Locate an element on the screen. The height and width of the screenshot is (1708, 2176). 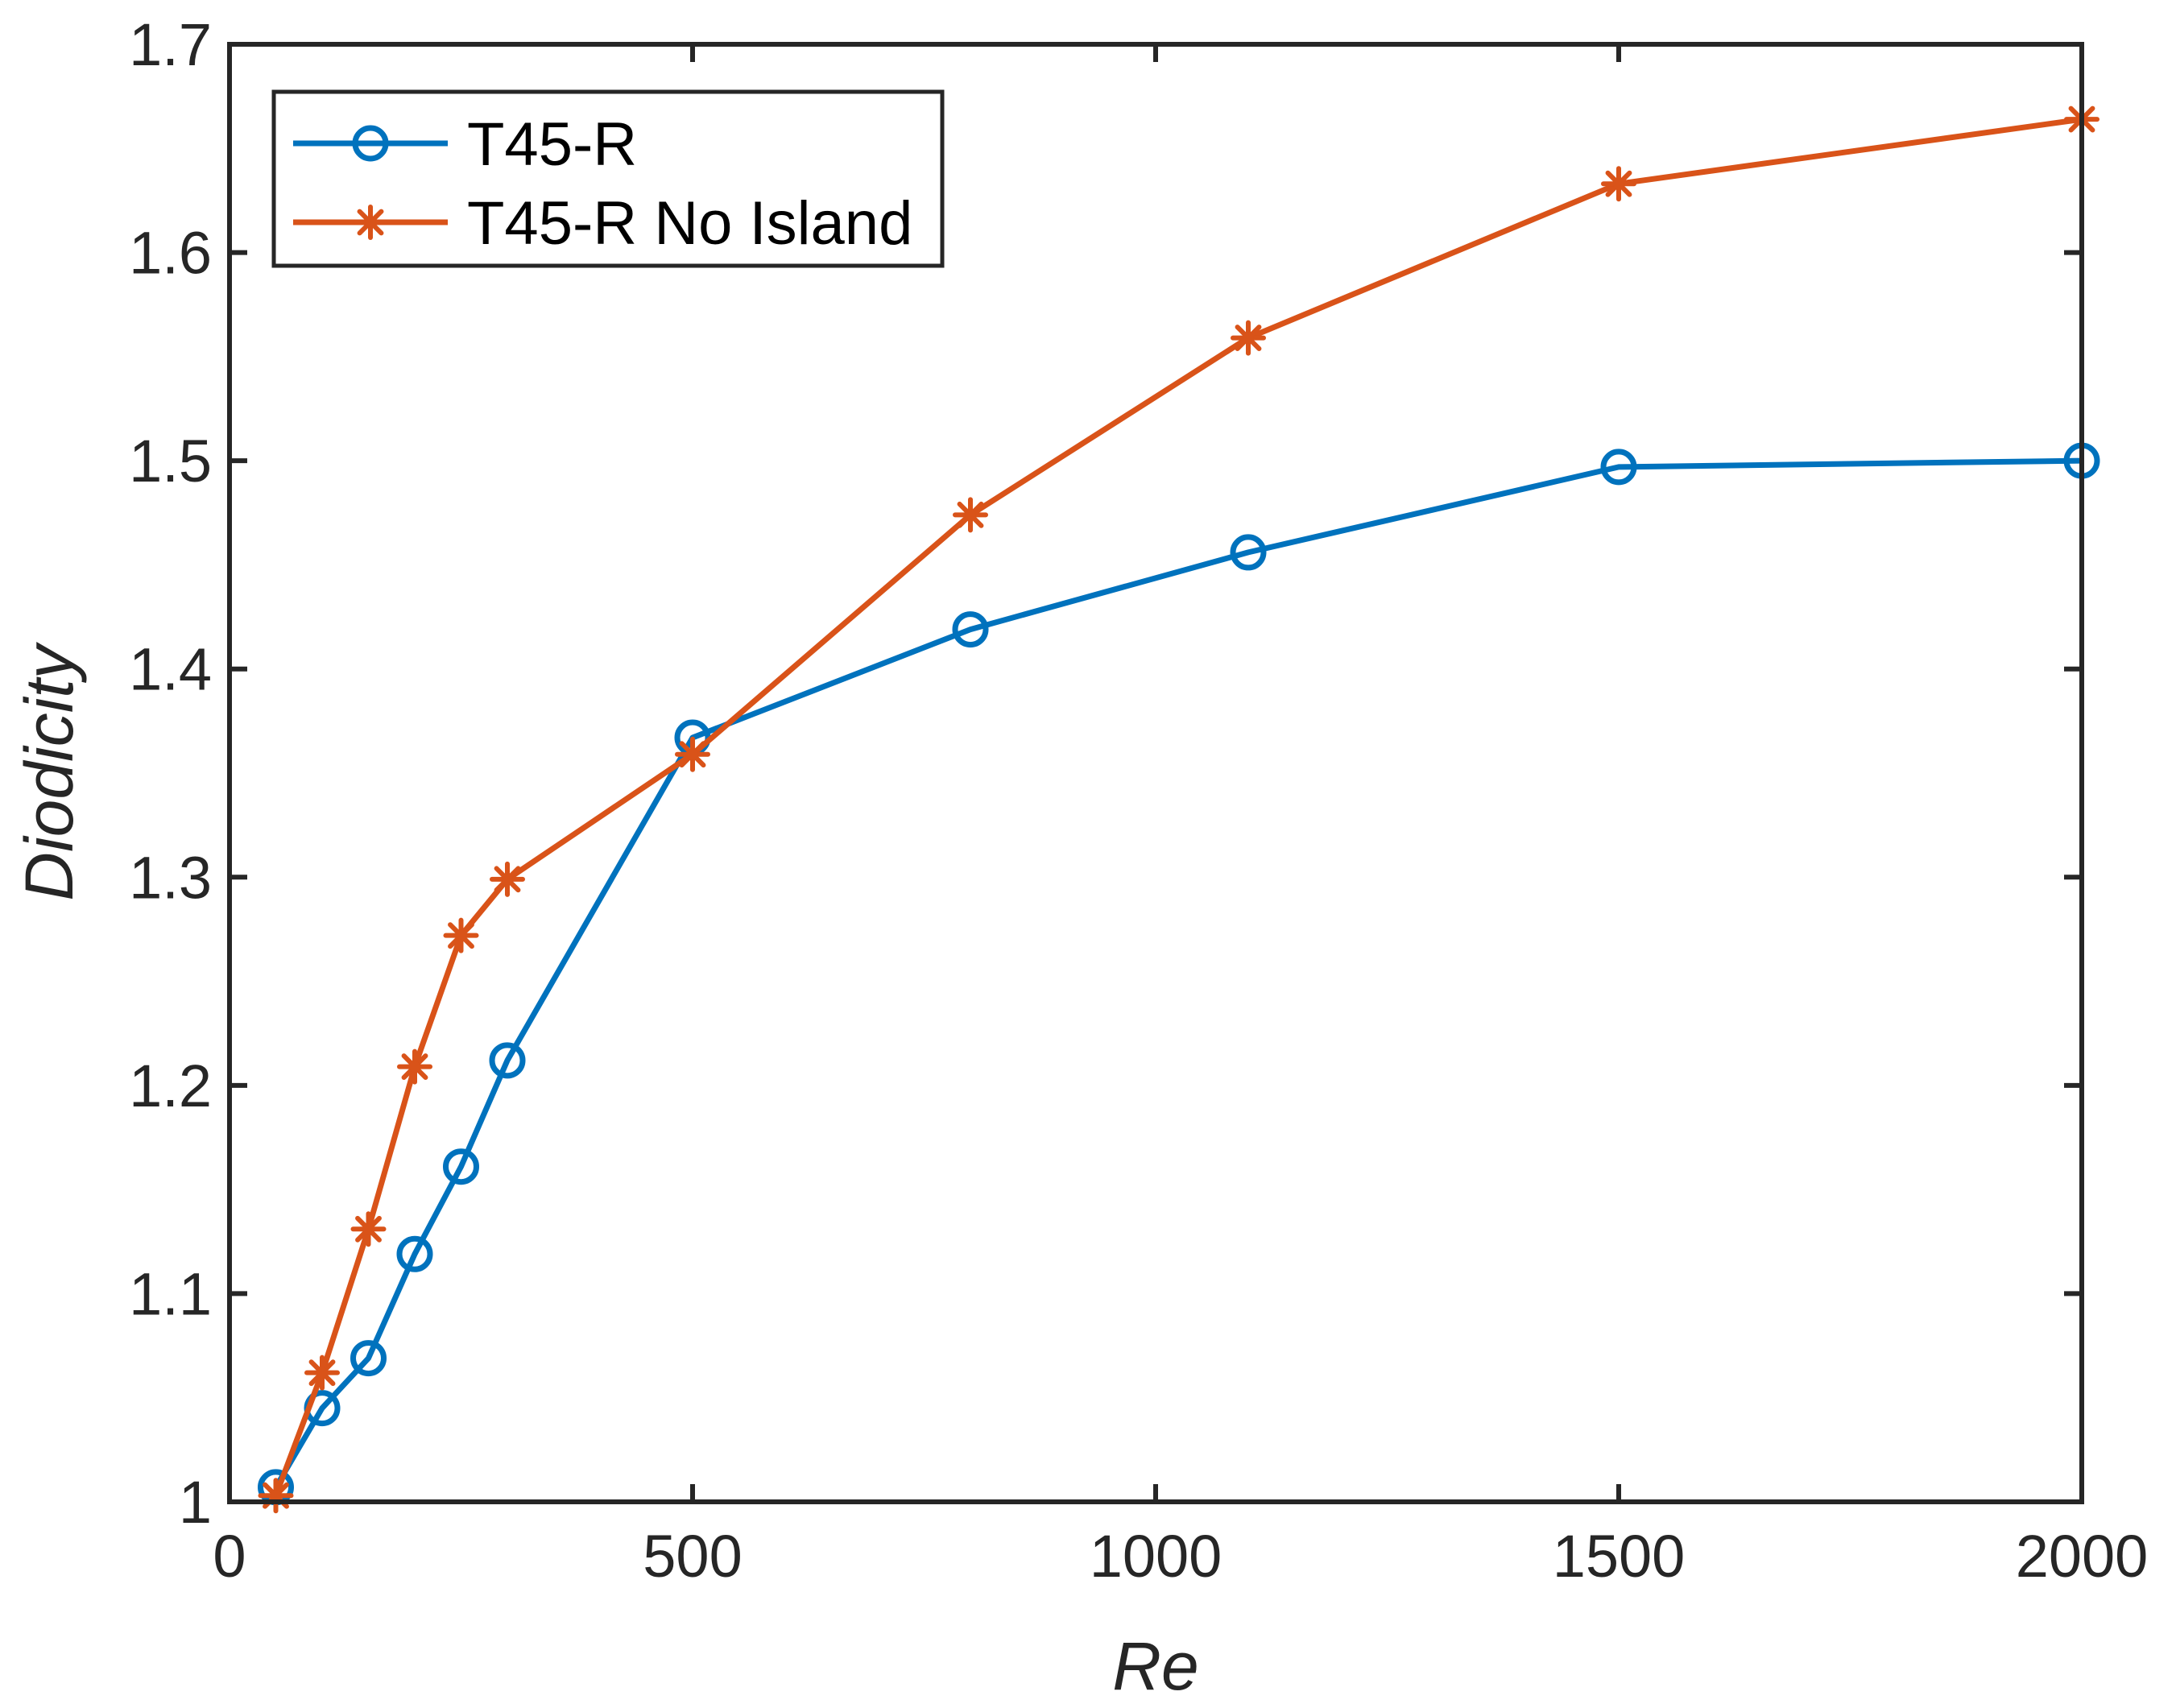
x-tick-label: 1000 is located at coordinates (1156, 1556).